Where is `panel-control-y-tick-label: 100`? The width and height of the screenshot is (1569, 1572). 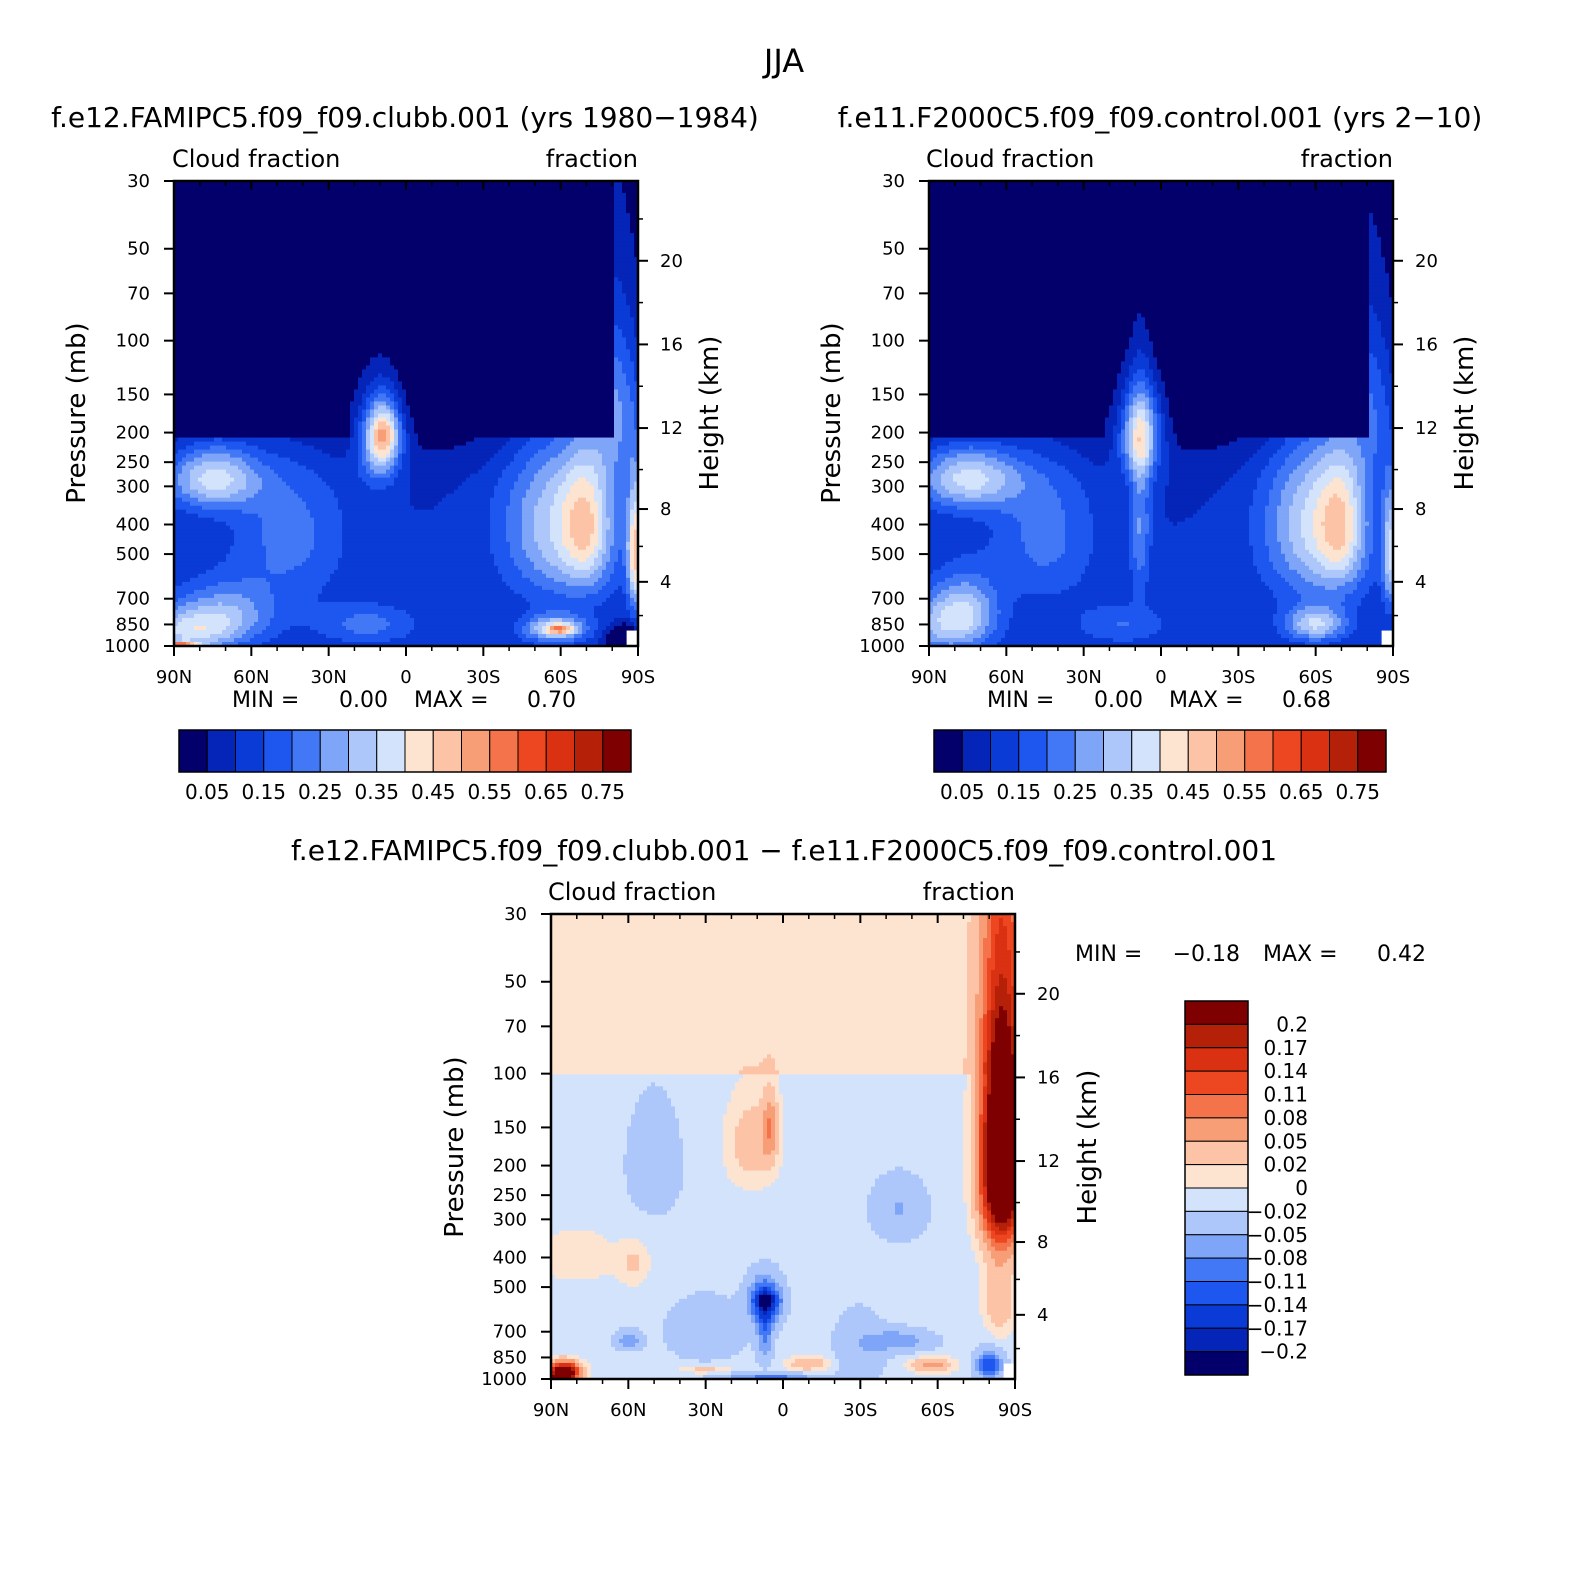
panel-control-y-tick-label: 100 is located at coordinates (888, 341).